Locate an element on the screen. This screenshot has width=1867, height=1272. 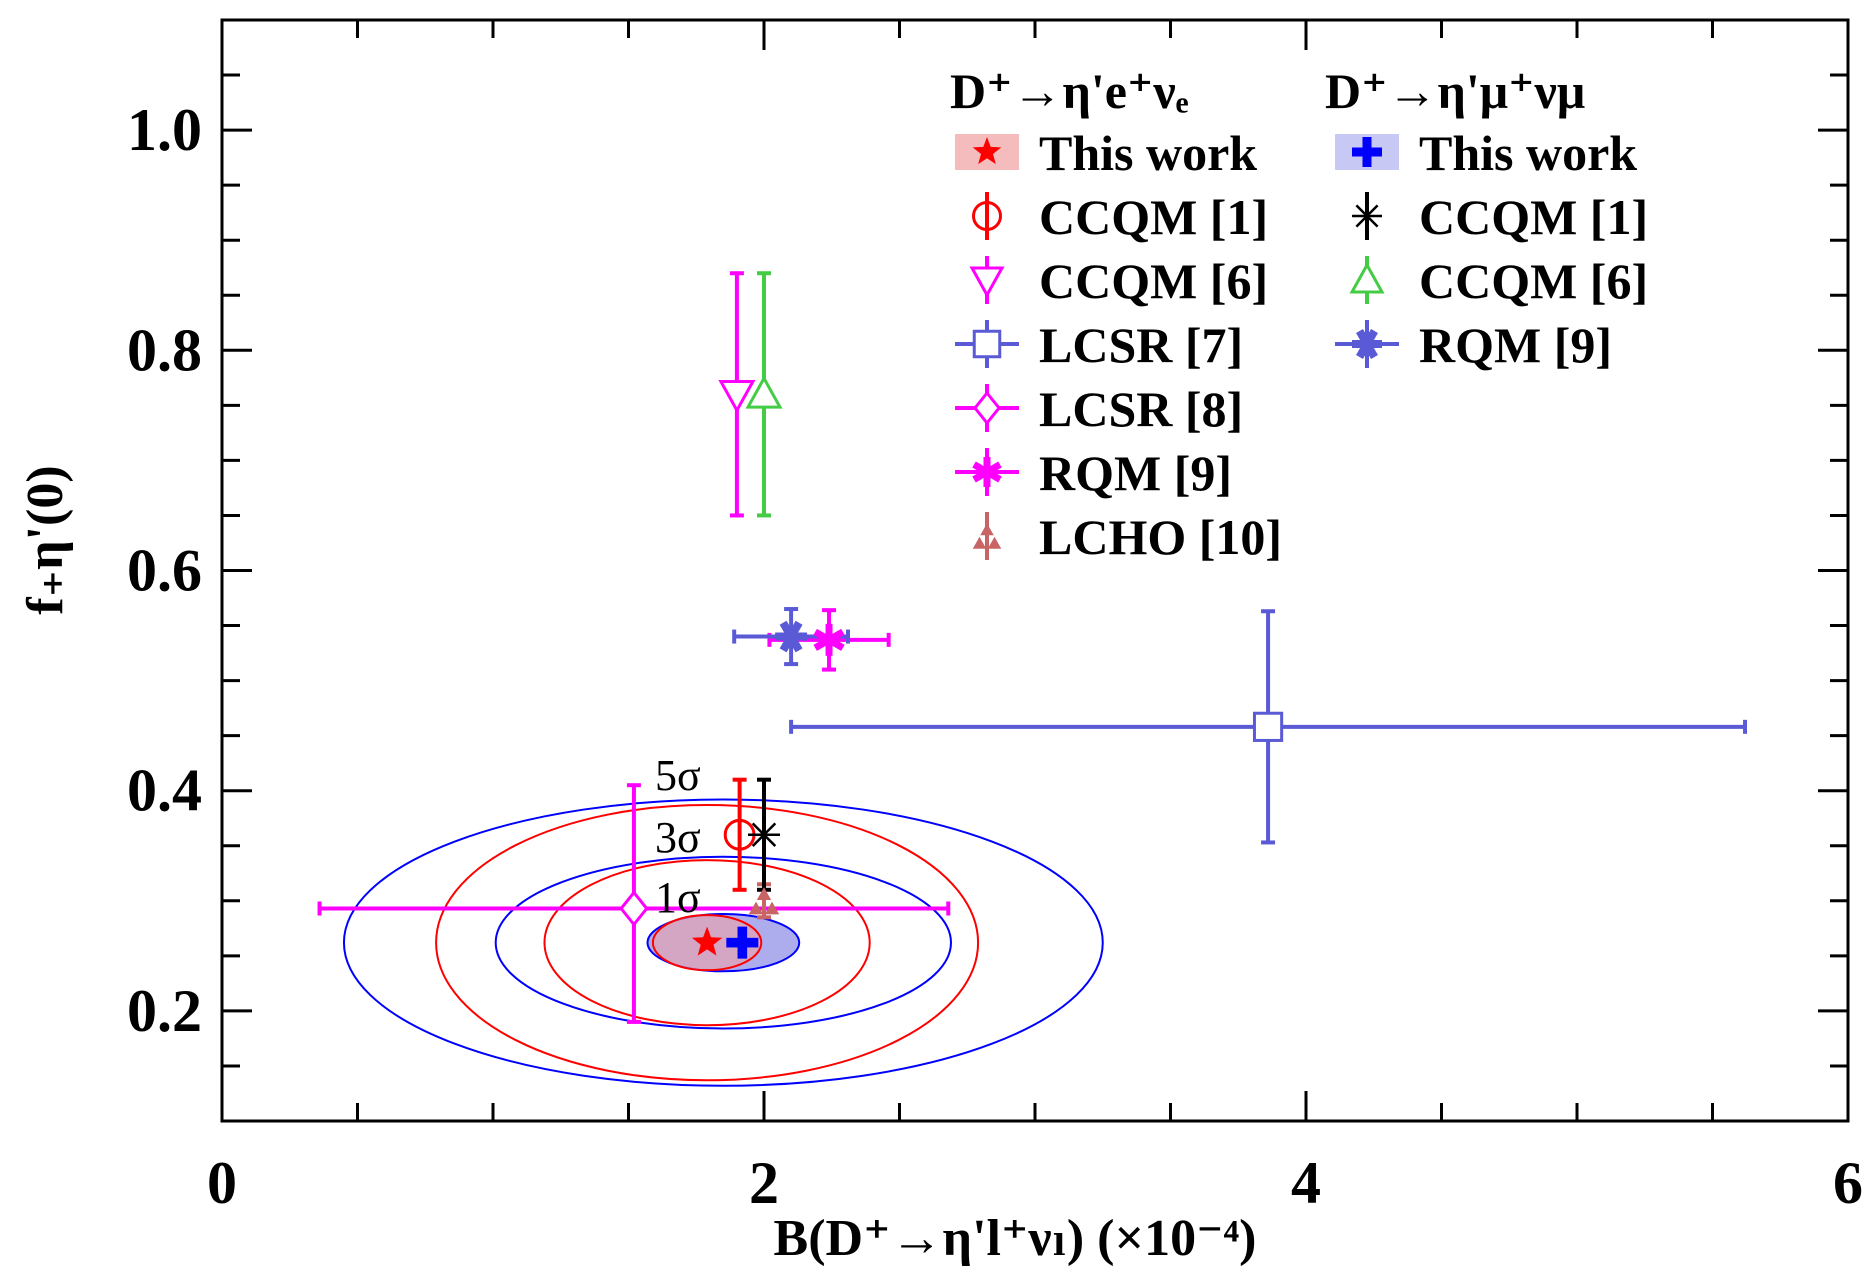
legend-electron-rqm-9-label: RQM [9] is located at coordinates (1135, 473).